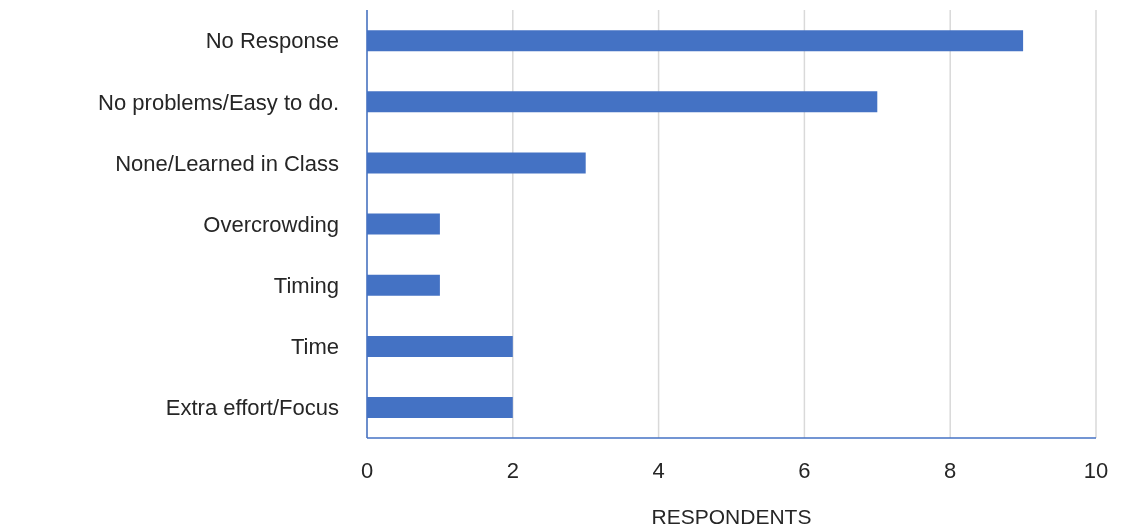 The width and height of the screenshot is (1126, 524). Describe the element at coordinates (804, 470) in the screenshot. I see `x-tick-label: 6` at that location.